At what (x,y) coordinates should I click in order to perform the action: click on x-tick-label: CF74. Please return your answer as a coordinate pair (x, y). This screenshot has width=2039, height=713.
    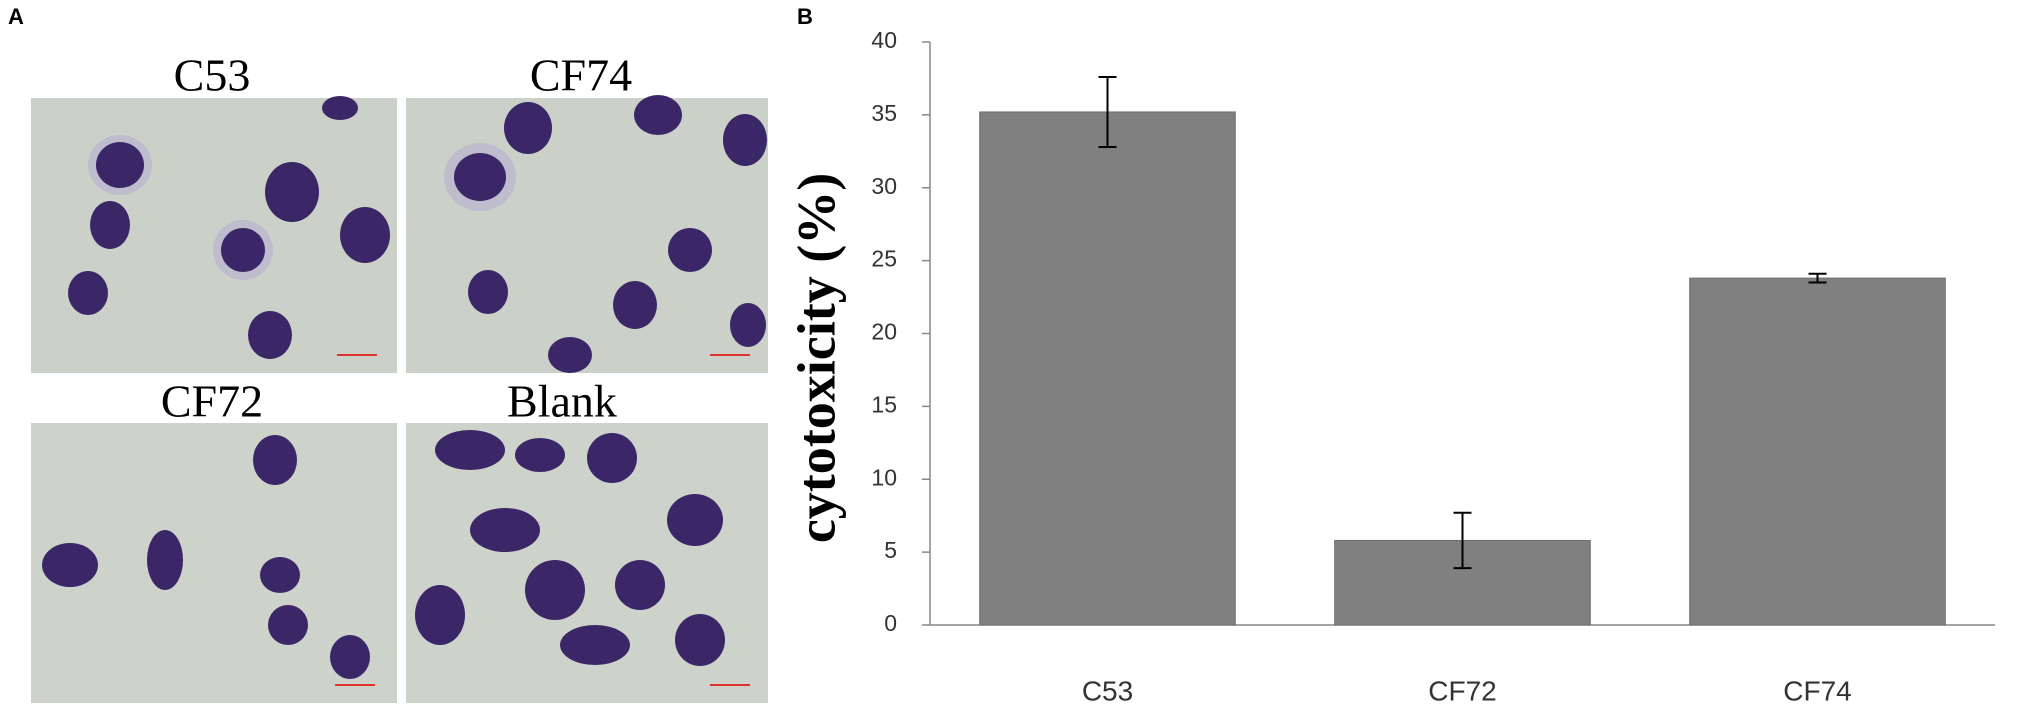
    Looking at the image, I should click on (1817, 690).